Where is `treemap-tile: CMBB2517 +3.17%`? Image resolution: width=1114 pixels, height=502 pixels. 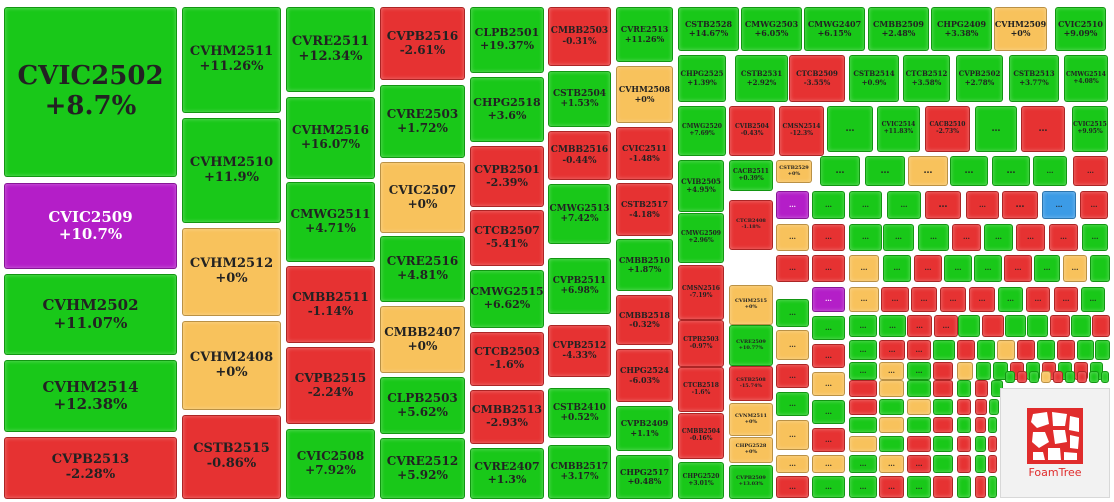 treemap-tile: CMBB2517 +3.17% is located at coordinates (579, 472).